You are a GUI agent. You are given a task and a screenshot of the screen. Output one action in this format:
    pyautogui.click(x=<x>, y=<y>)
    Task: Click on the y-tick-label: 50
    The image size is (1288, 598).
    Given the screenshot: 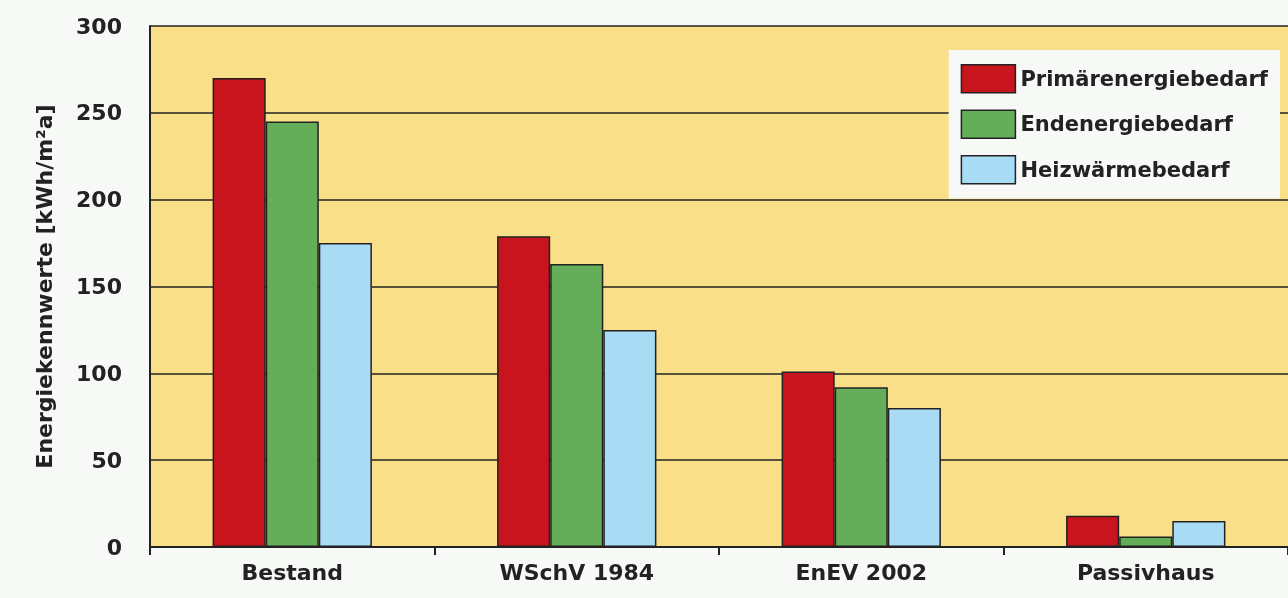 What is the action you would take?
    pyautogui.click(x=106, y=460)
    